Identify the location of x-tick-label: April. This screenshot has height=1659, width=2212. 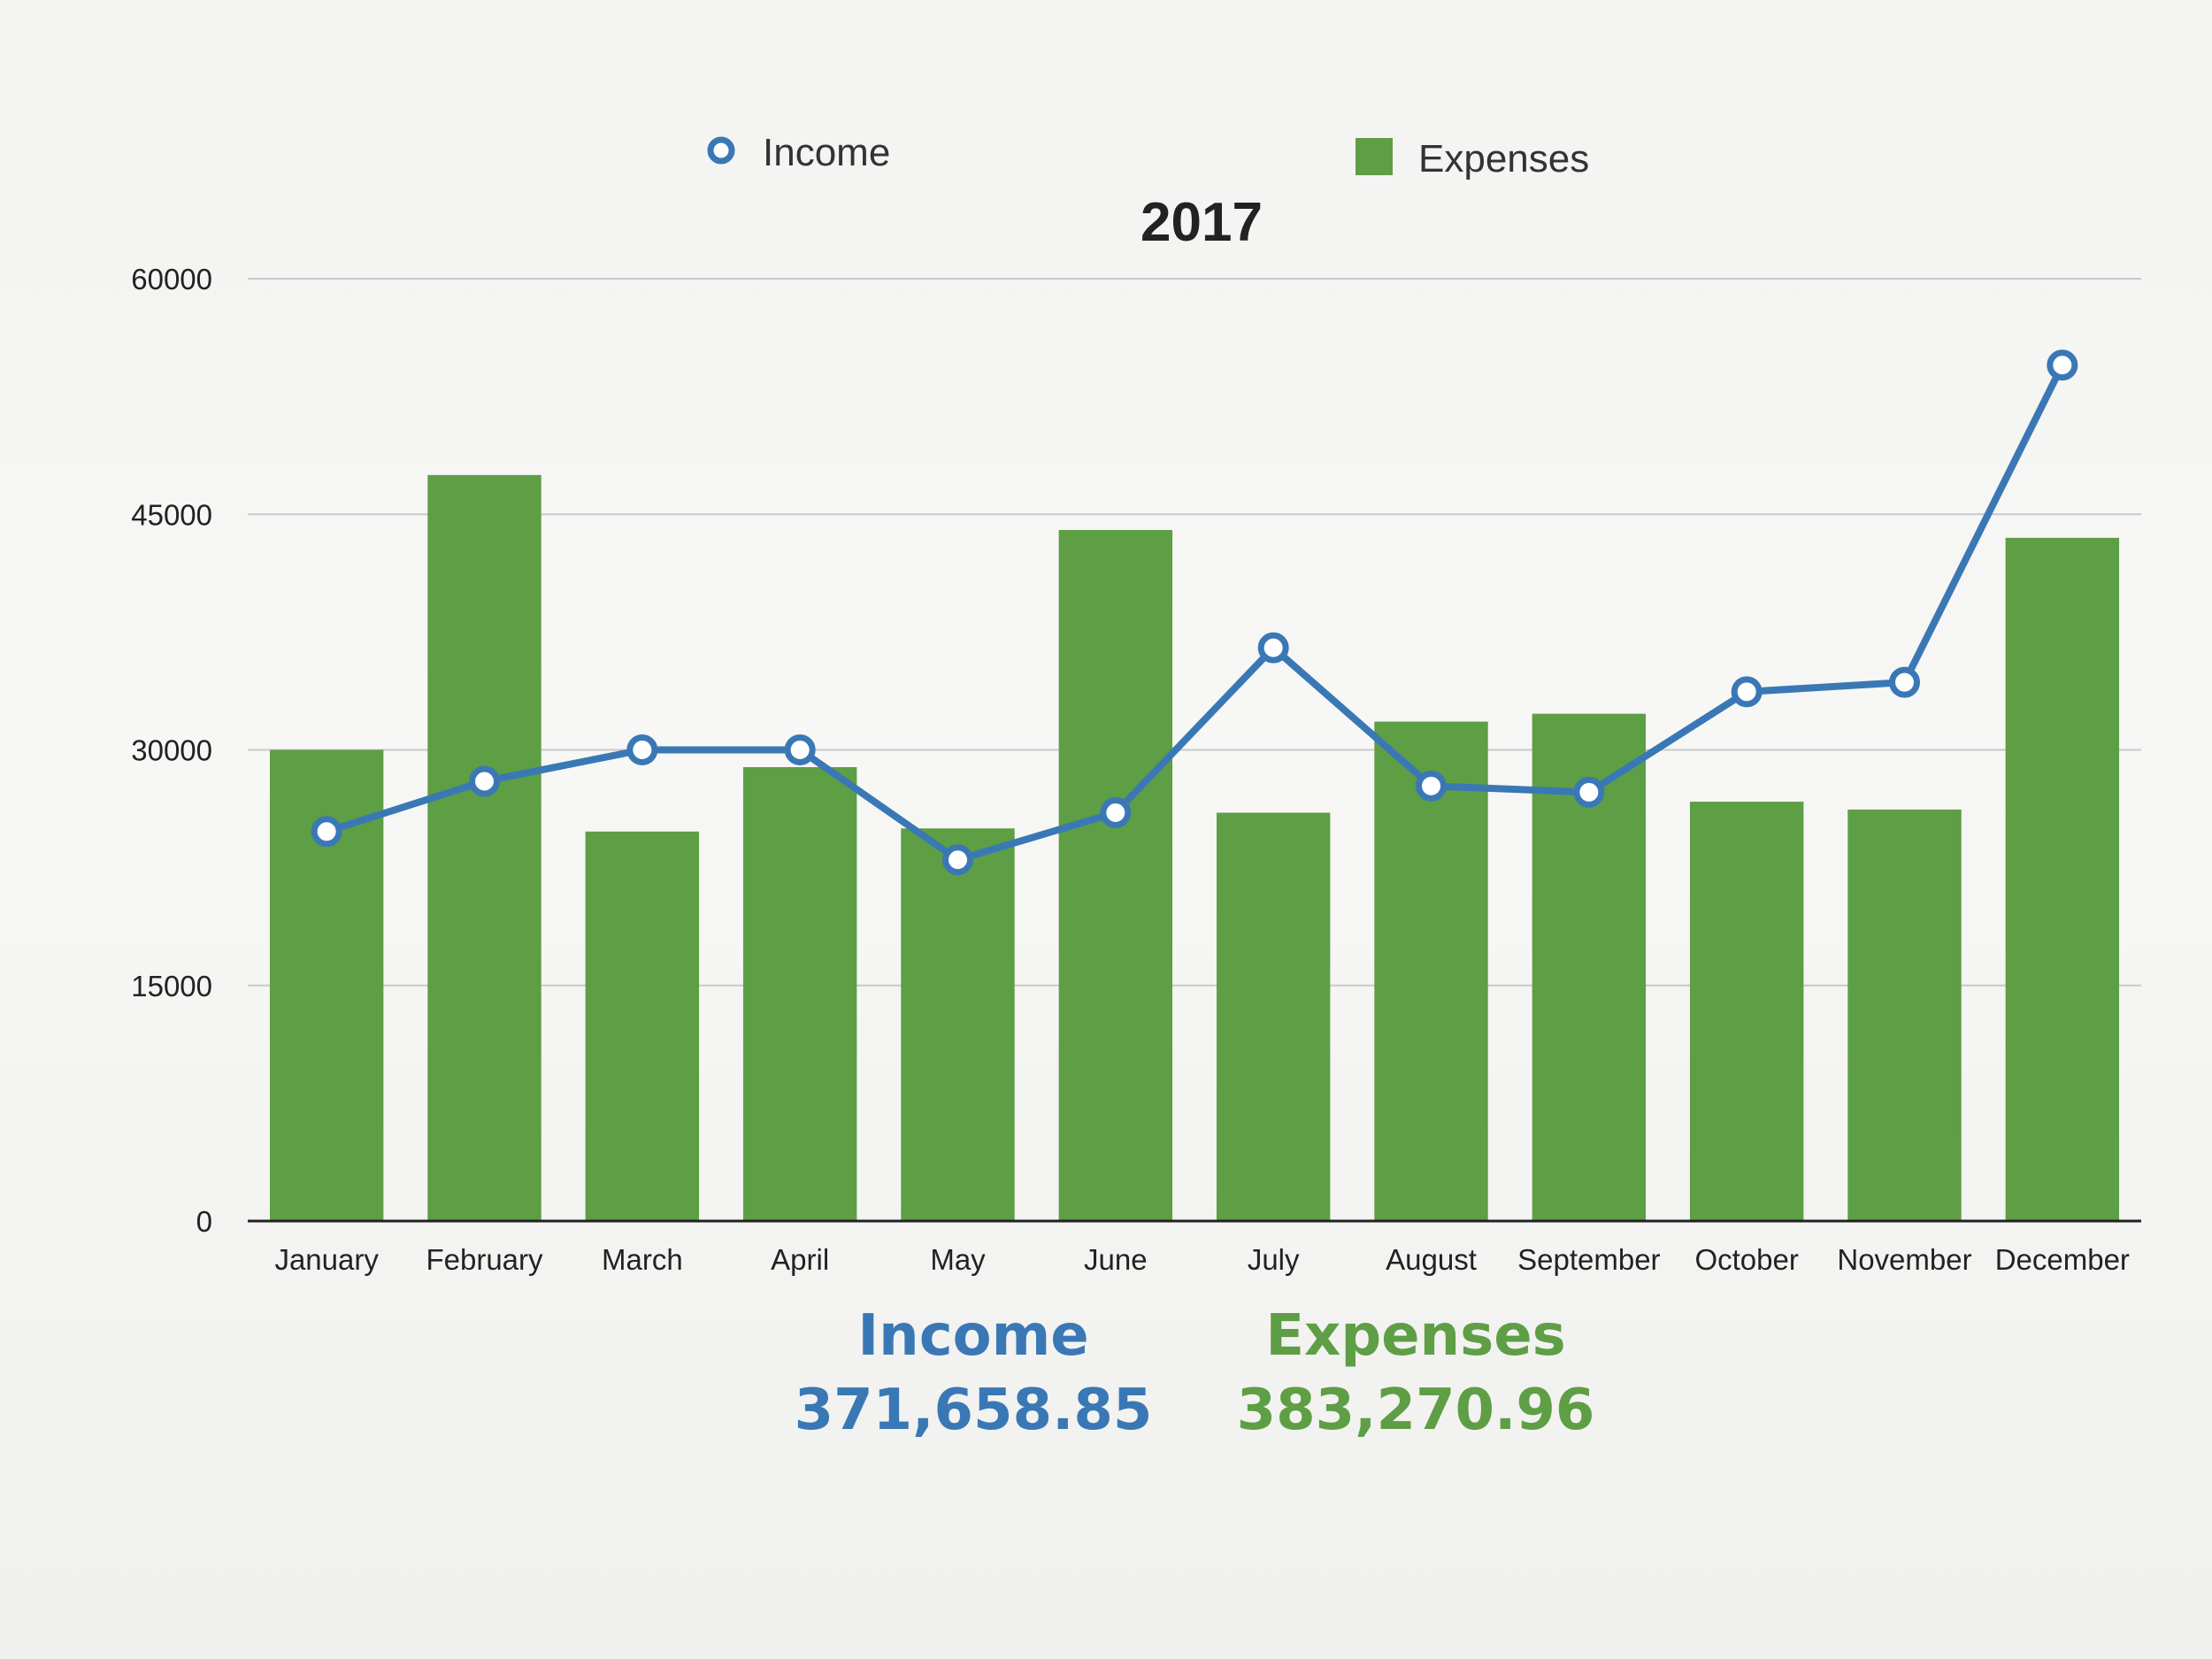
(800, 1259).